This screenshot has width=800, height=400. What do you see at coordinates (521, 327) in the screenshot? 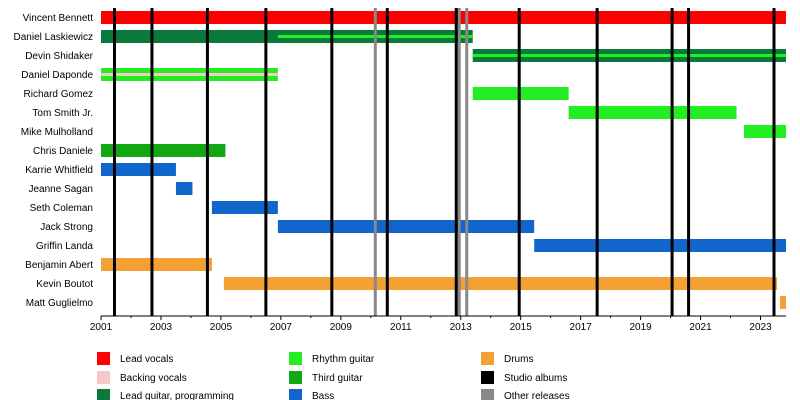
I see `x-tick-label-2015: 2015` at bounding box center [521, 327].